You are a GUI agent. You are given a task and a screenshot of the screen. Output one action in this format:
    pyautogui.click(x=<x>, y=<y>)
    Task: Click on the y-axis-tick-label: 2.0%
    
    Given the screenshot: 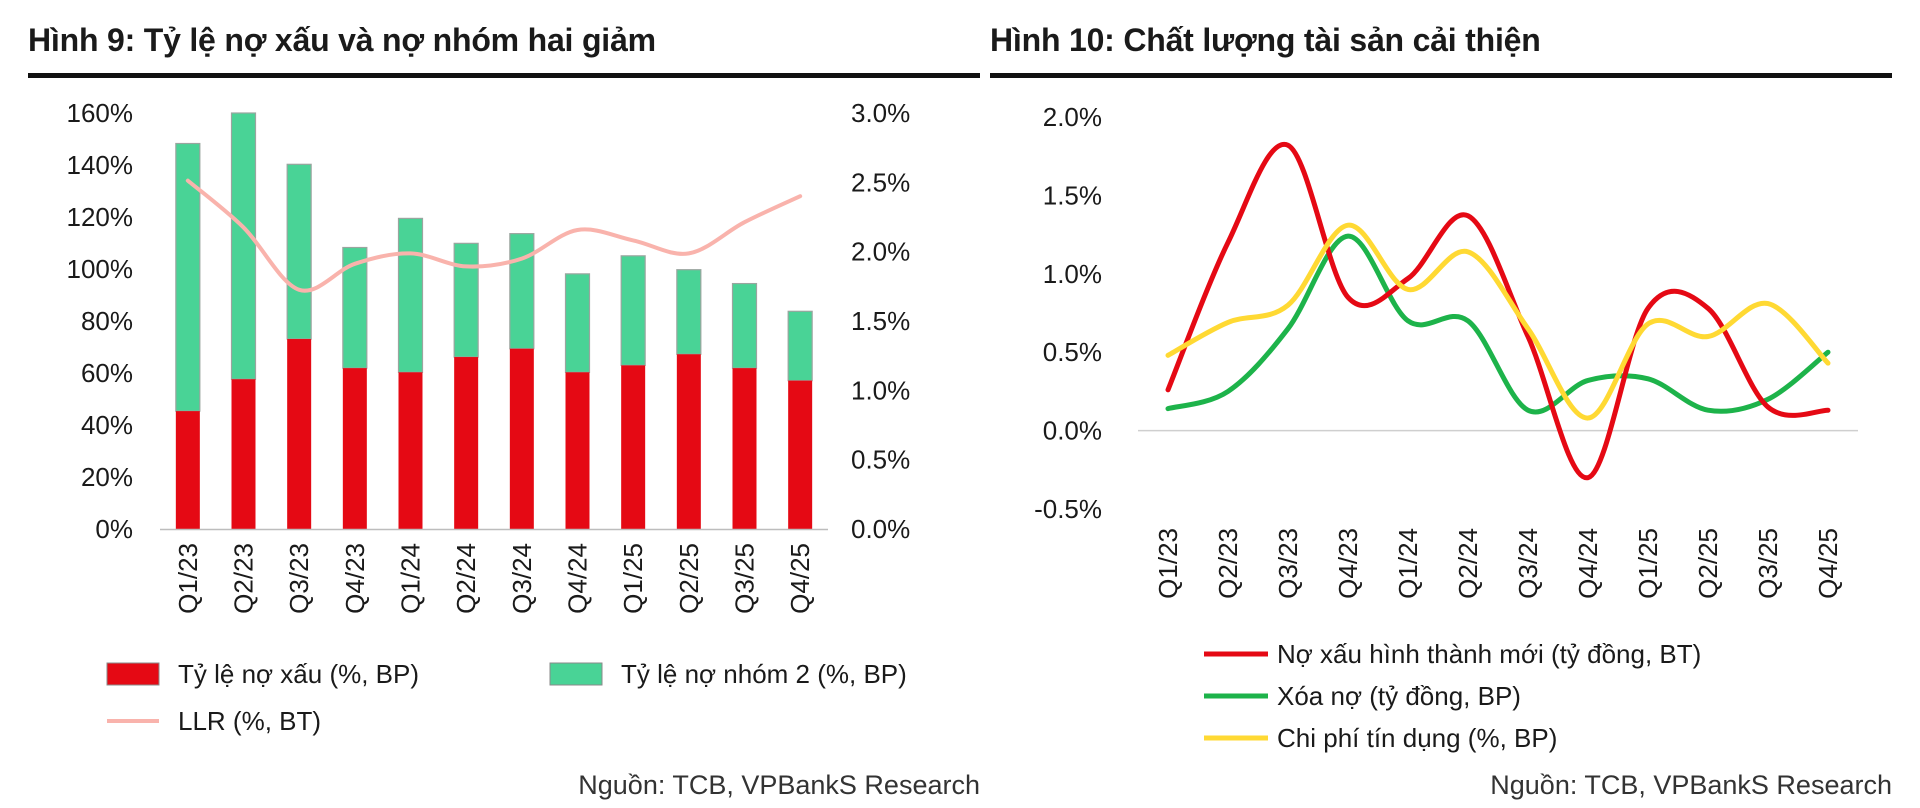 What is the action you would take?
    pyautogui.click(x=1072, y=117)
    